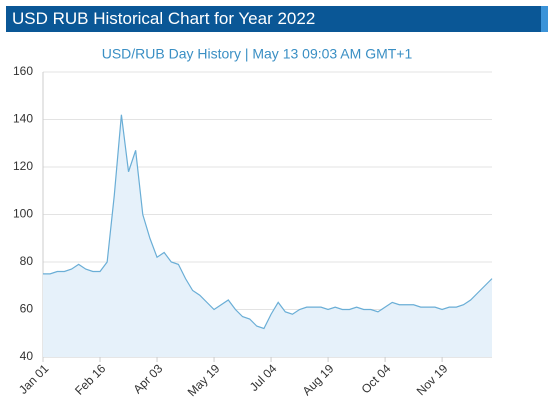 This screenshot has height=407, width=556. I want to click on y-tick-label: 140, so click(23, 119).